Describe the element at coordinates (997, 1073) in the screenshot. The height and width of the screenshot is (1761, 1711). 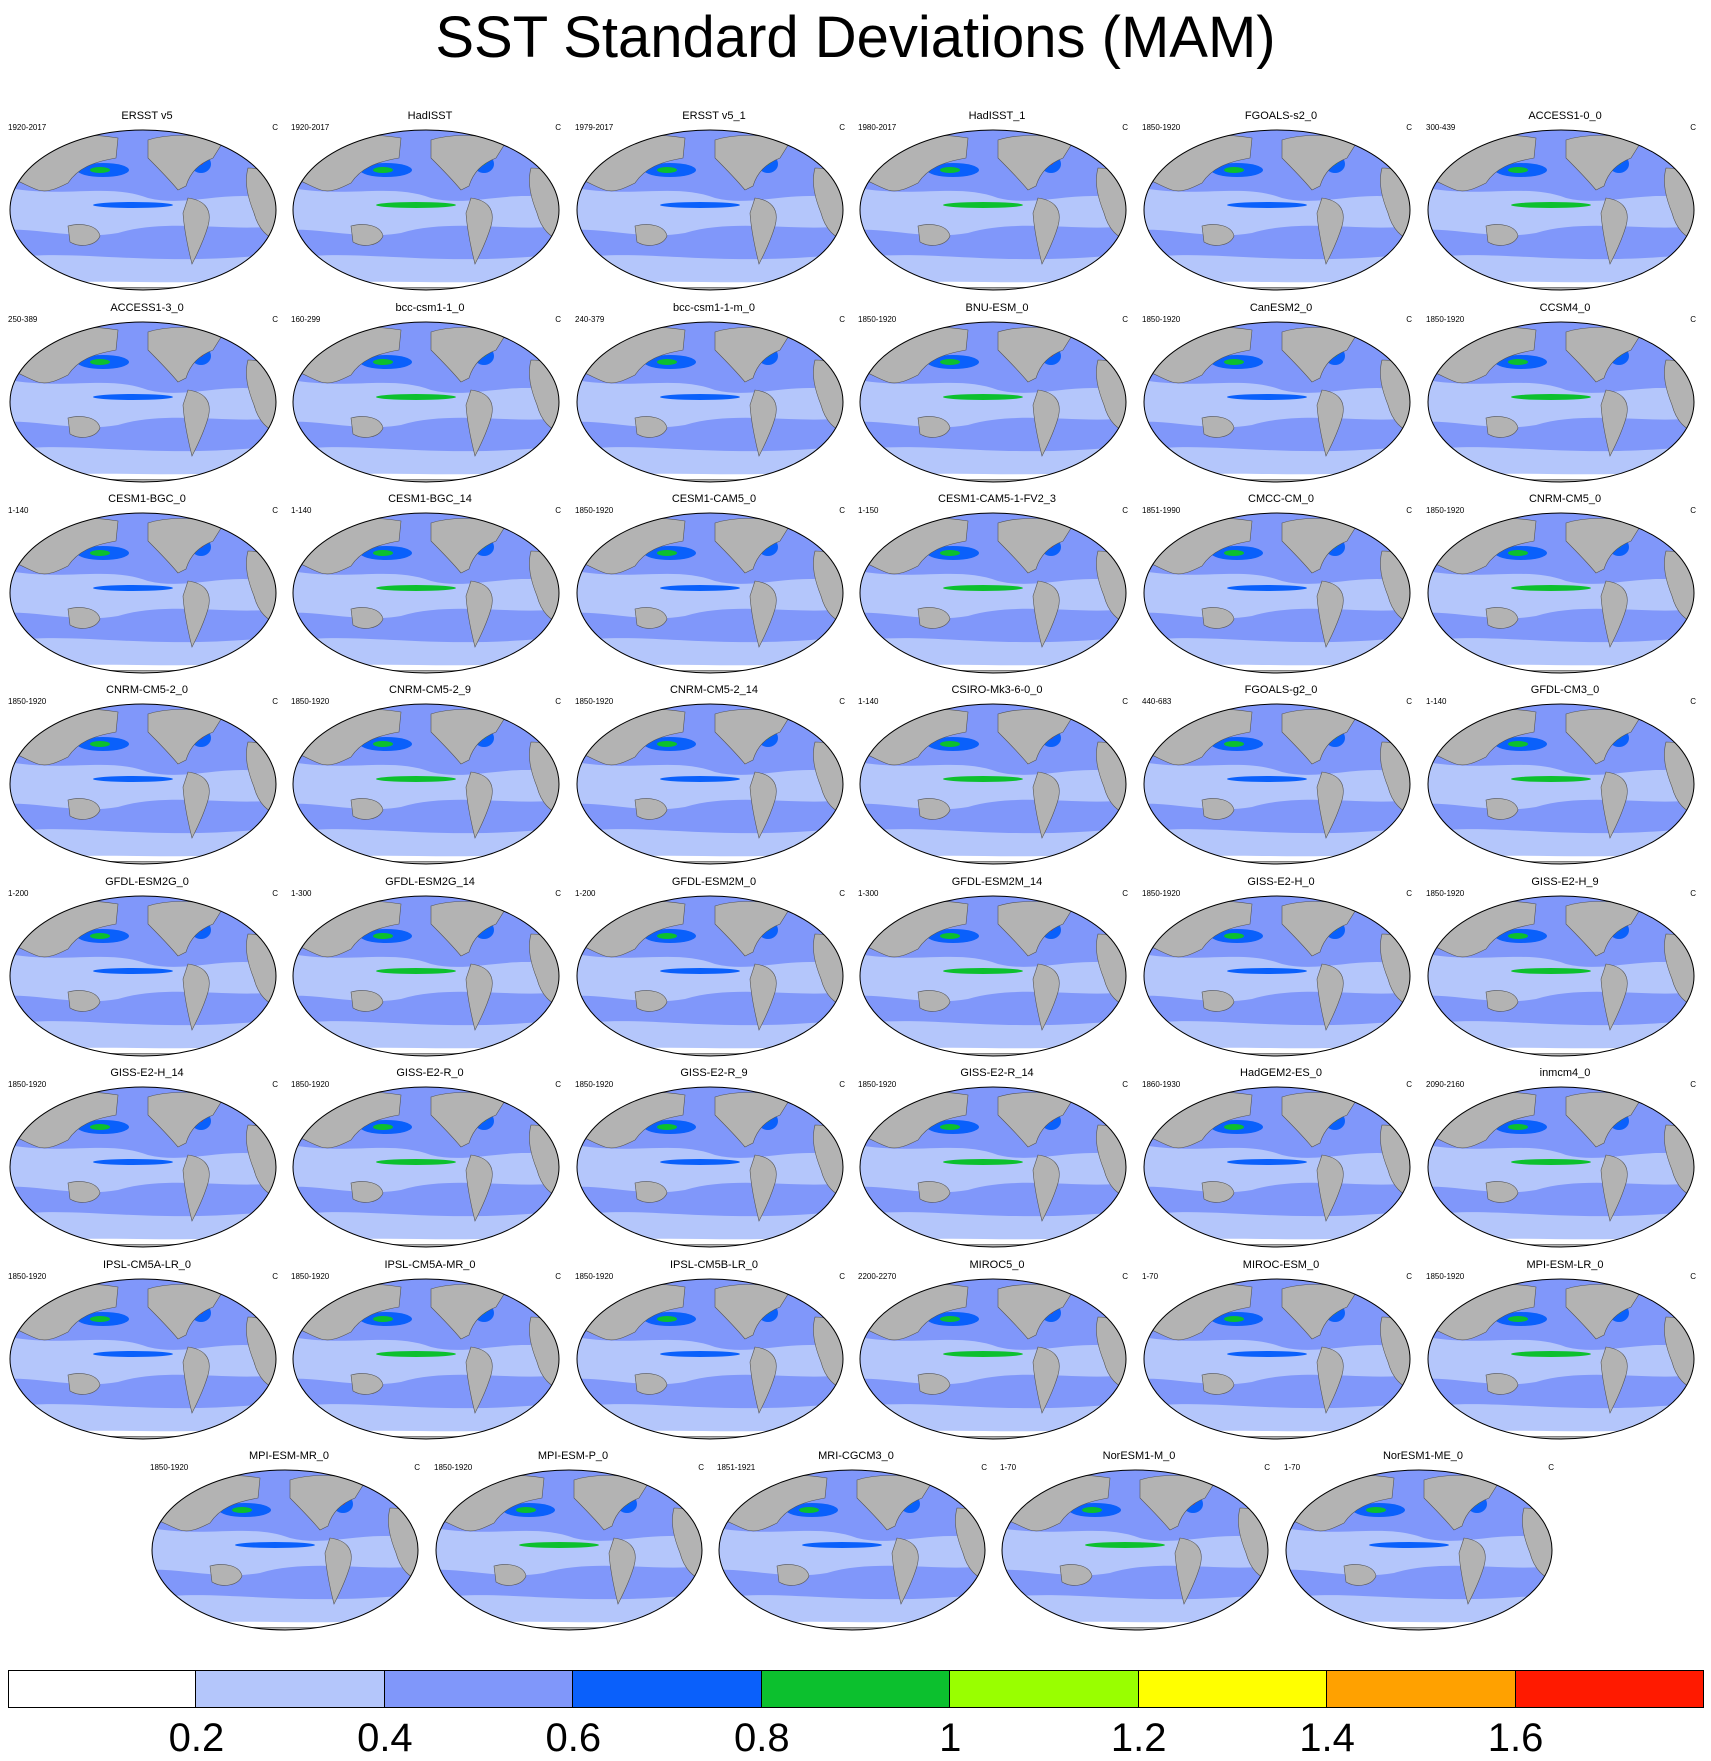
I see `panel-title: GISS-E2-R_14` at that location.